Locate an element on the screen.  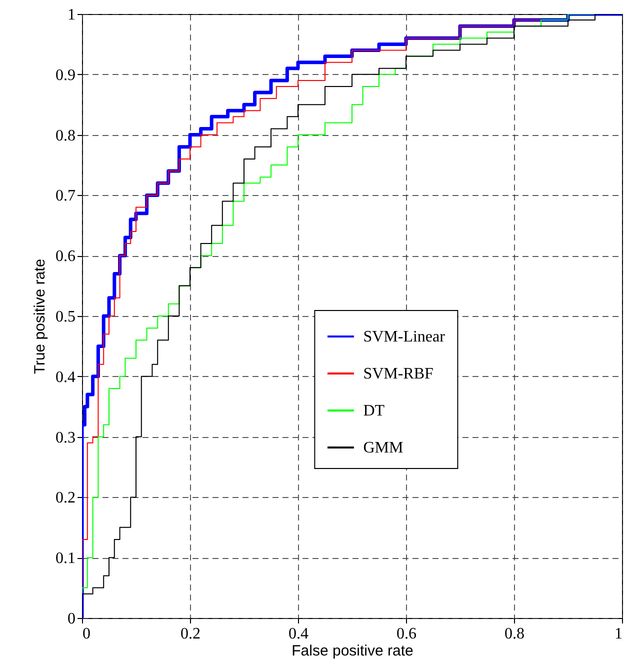
legend-label: DT is located at coordinates (374, 411).